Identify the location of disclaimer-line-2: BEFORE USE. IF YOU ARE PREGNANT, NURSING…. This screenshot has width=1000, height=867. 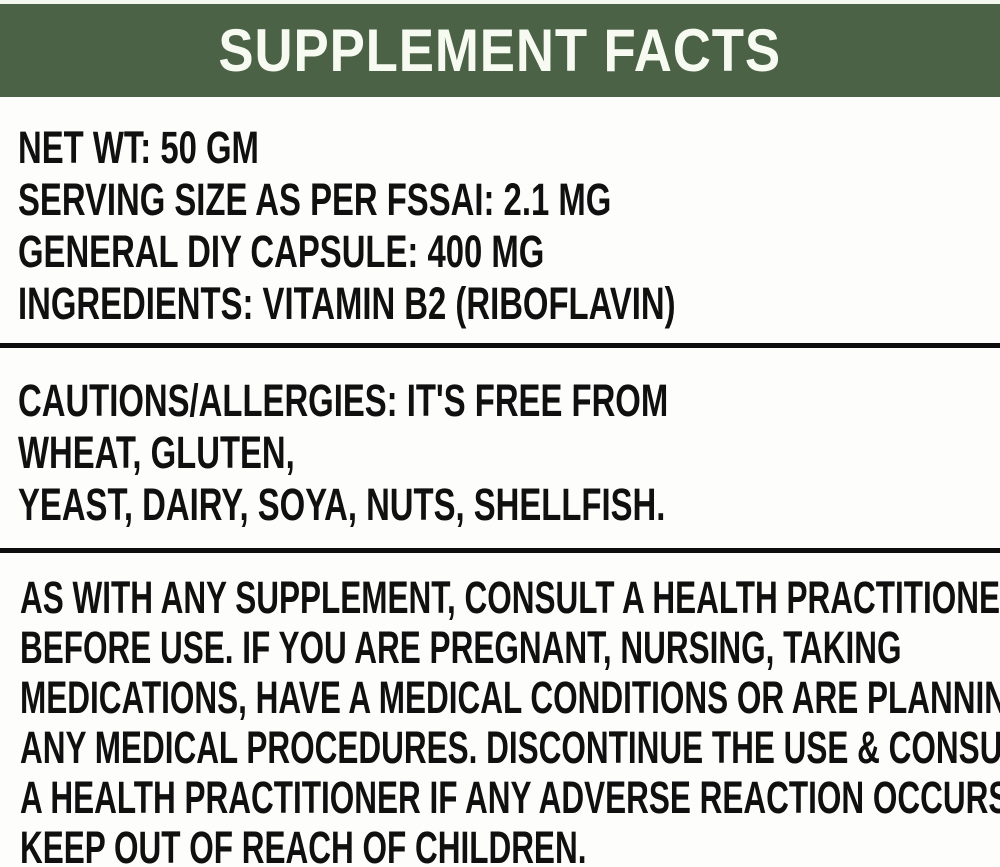
(461, 647).